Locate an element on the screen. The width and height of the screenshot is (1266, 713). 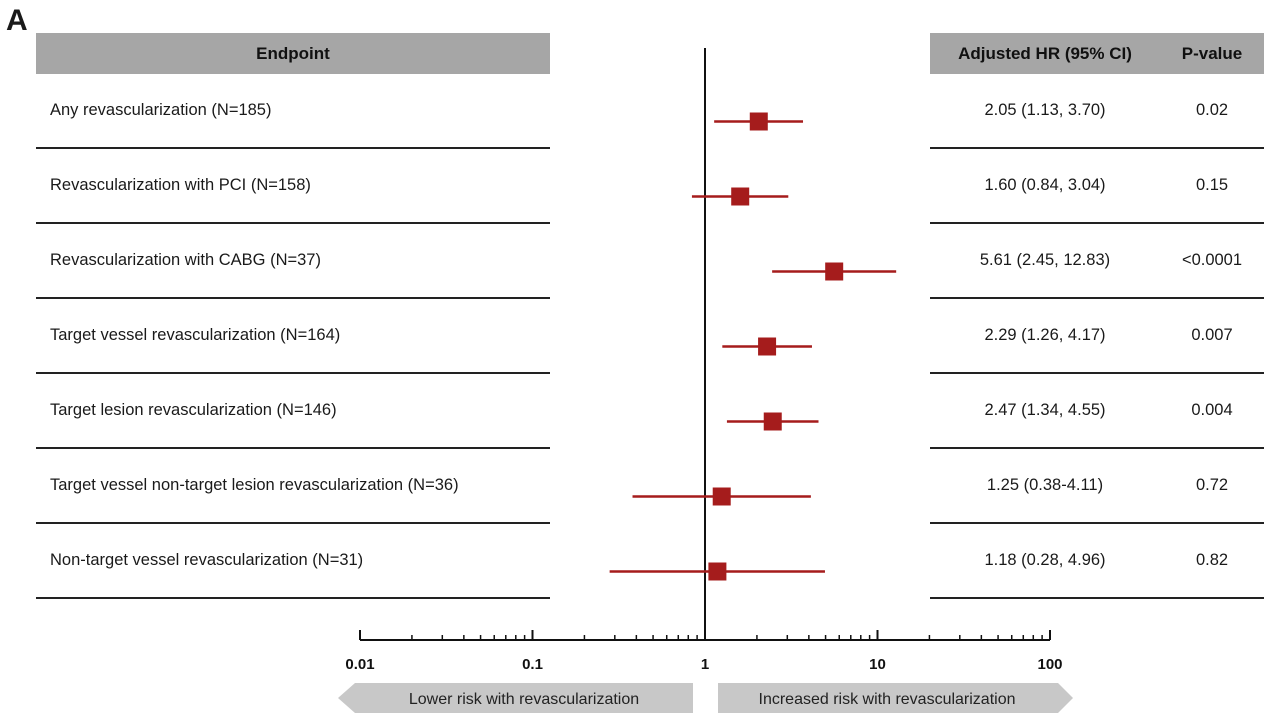
table-row: Revascularization with PCI (N=158) is located at coordinates (293, 186).